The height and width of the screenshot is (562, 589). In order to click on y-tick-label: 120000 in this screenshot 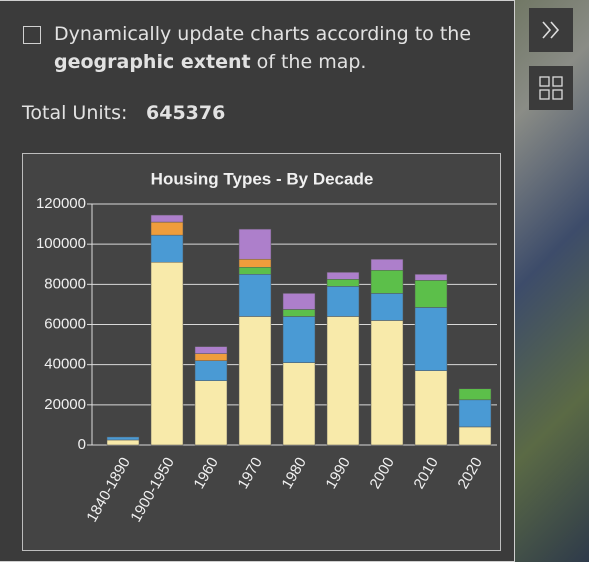, I will do `click(61, 203)`.